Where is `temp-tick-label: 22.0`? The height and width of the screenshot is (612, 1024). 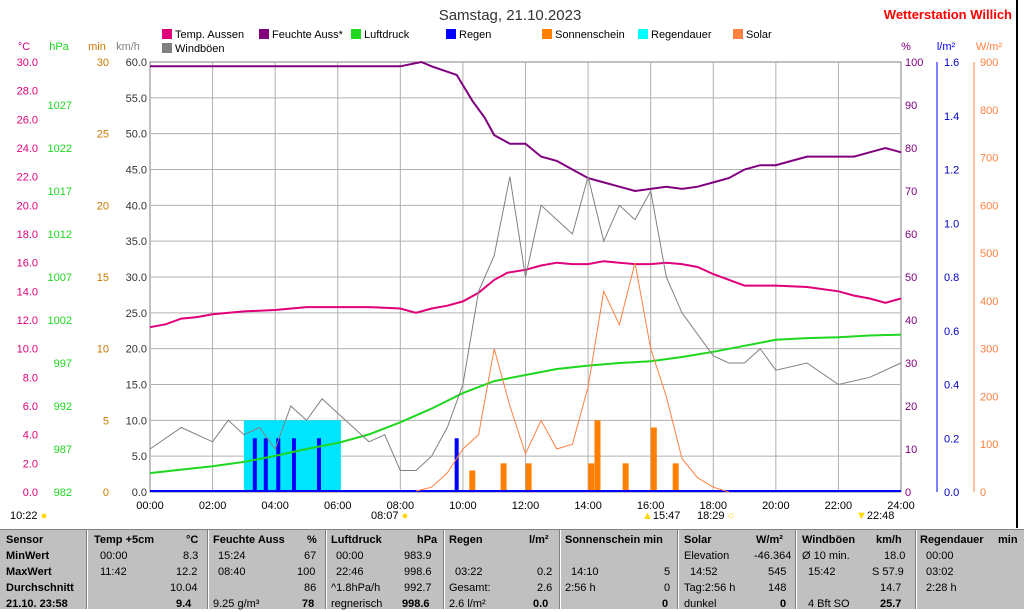
temp-tick-label: 22.0 is located at coordinates (27, 178).